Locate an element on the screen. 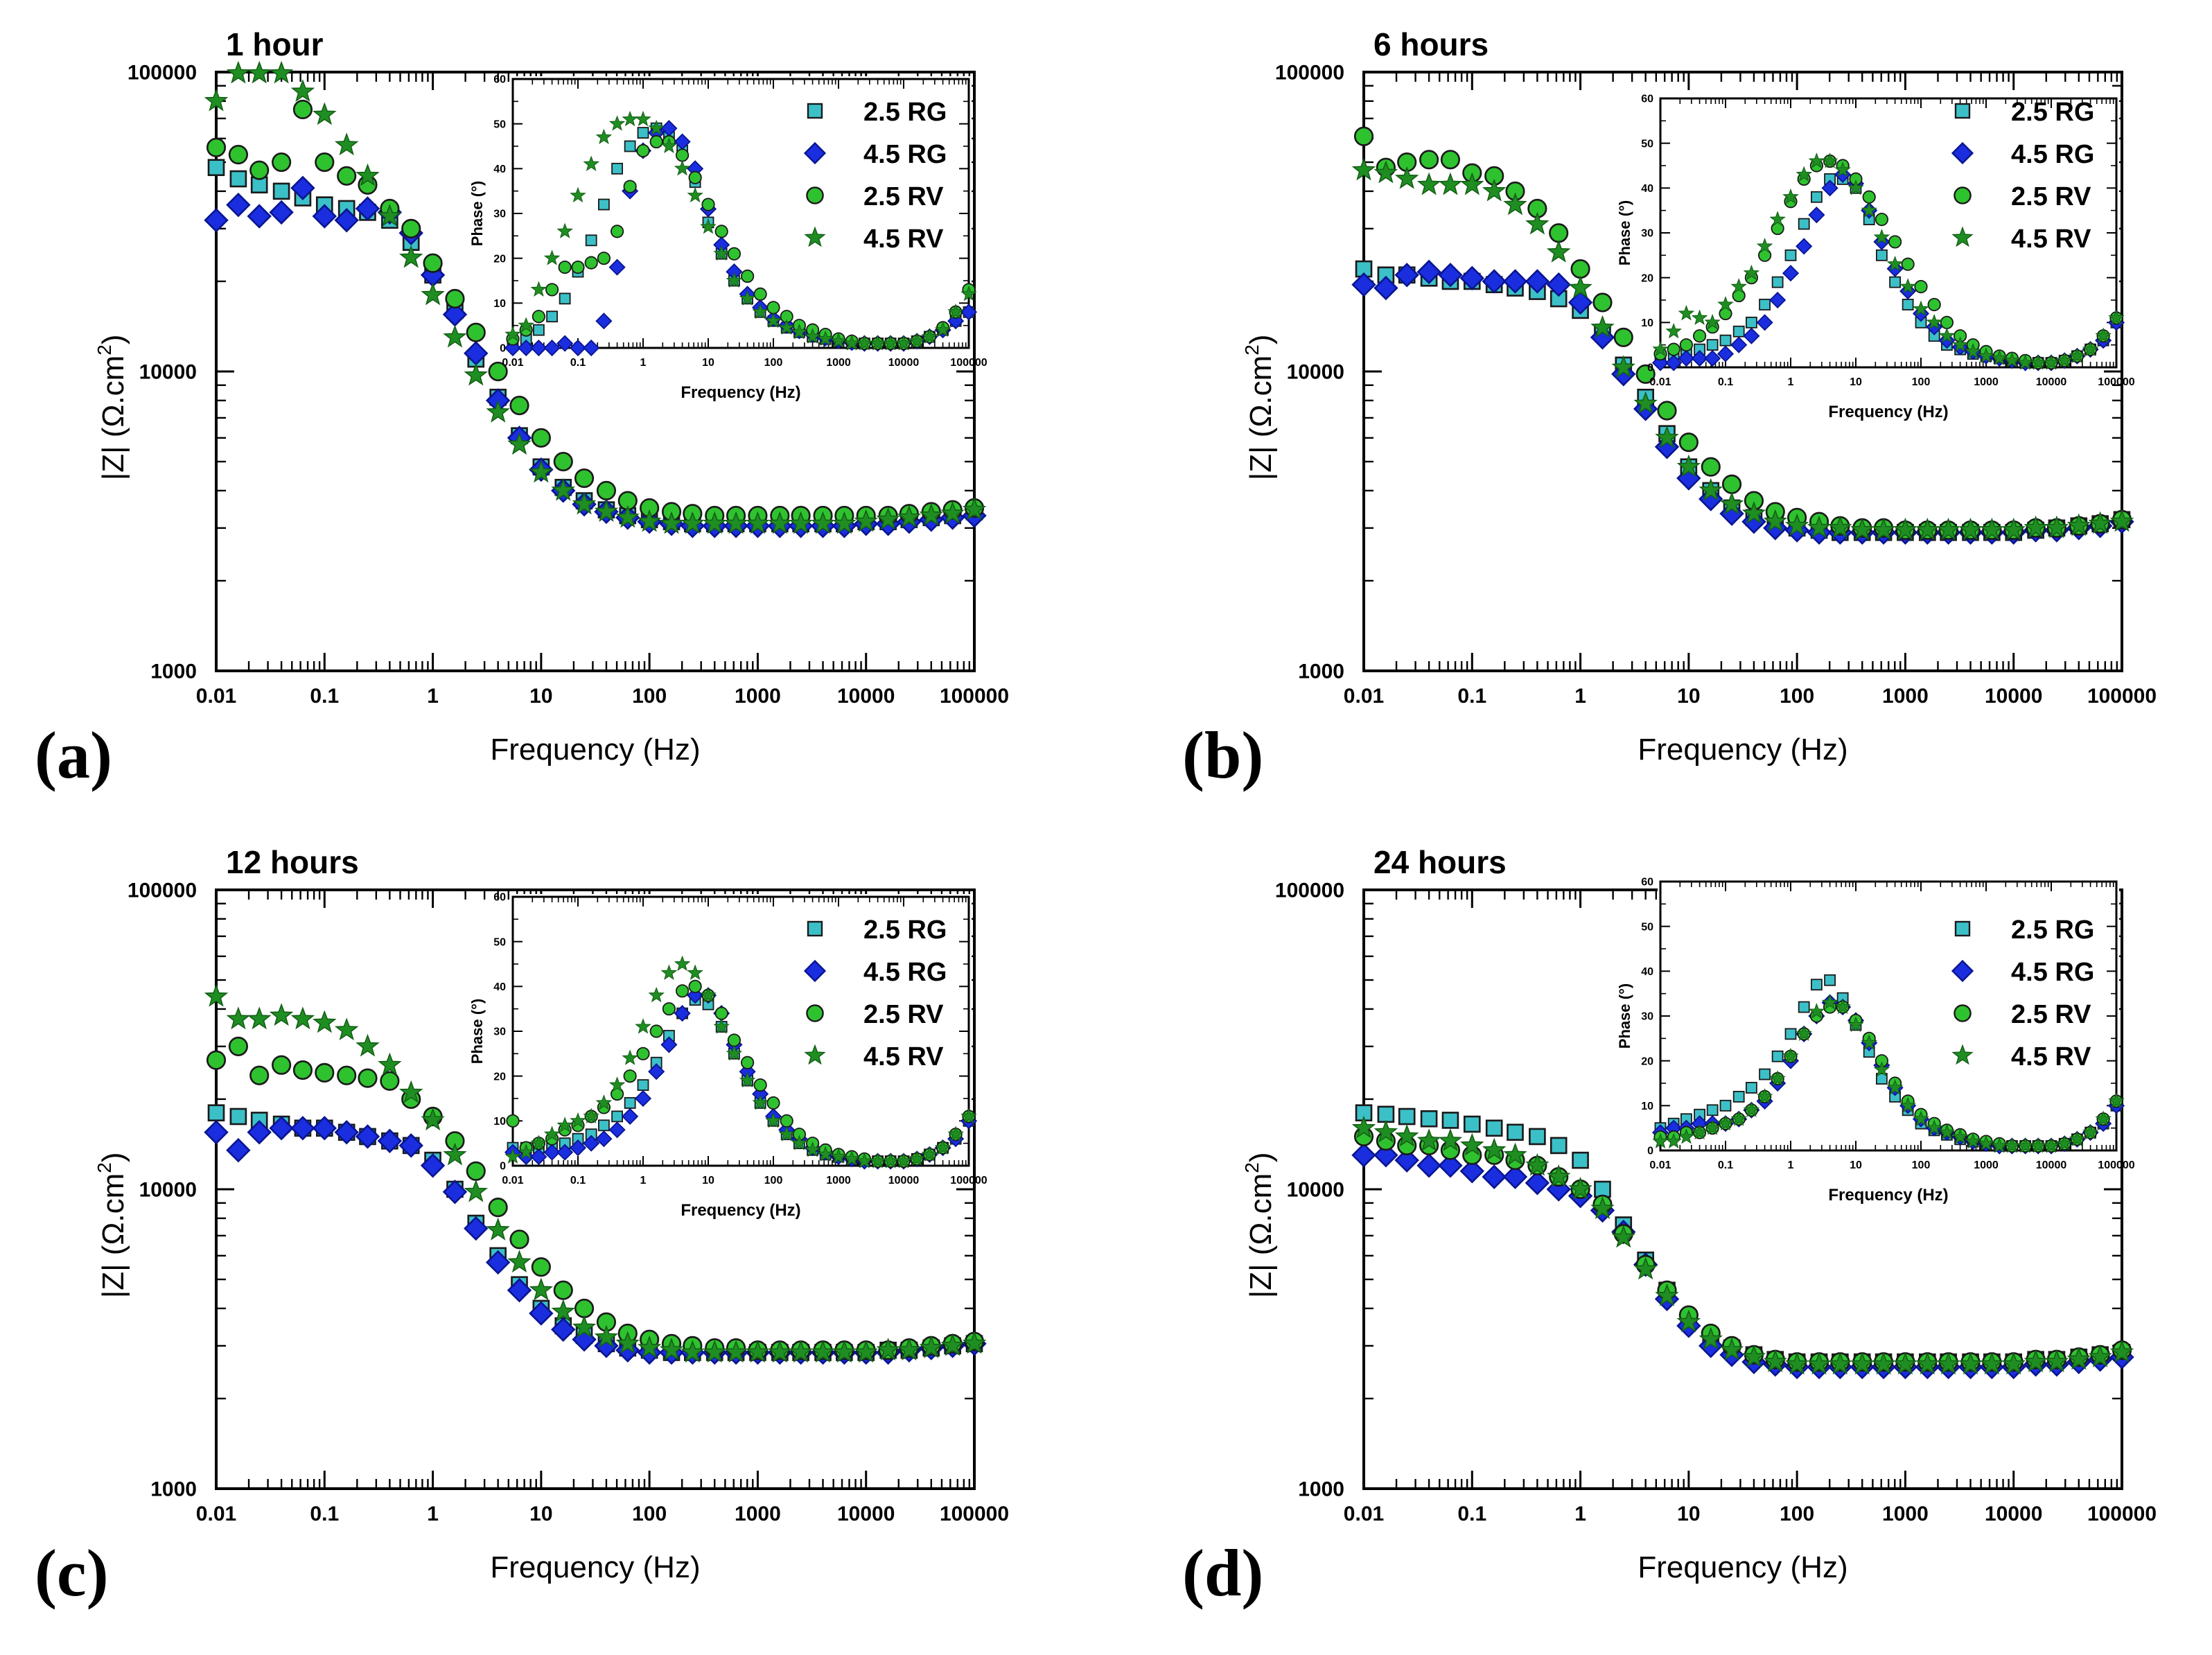 The width and height of the screenshot is (2212, 1655). inset-y-tick-label: 40 is located at coordinates (1647, 972).